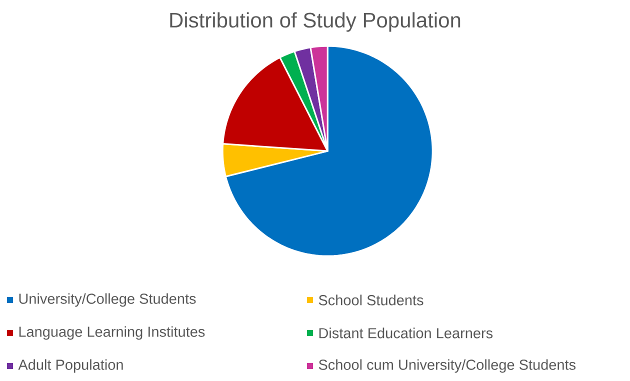 The image size is (630, 381). Describe the element at coordinates (70, 366) in the screenshot. I see `legend-label: Adult Population` at that location.